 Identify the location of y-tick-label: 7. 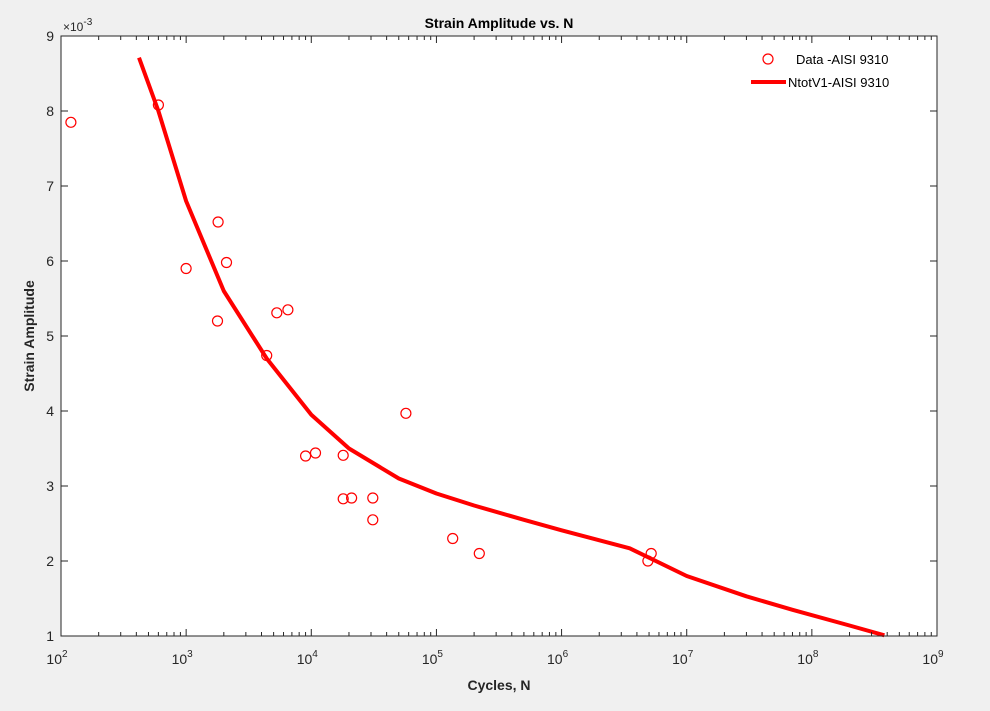
(50, 186).